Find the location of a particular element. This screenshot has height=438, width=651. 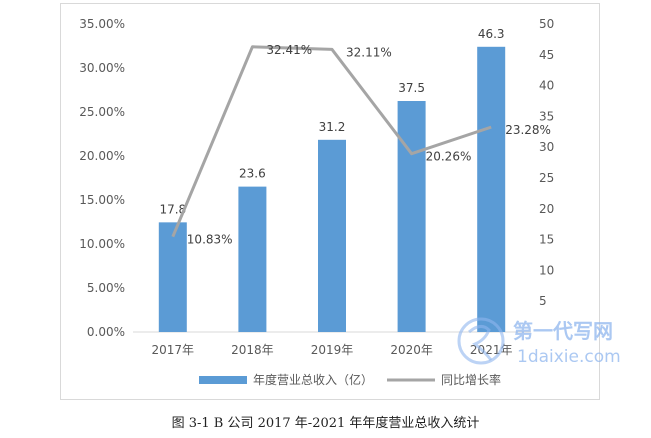

left-axis-tick: 20.00% is located at coordinates (102, 156).